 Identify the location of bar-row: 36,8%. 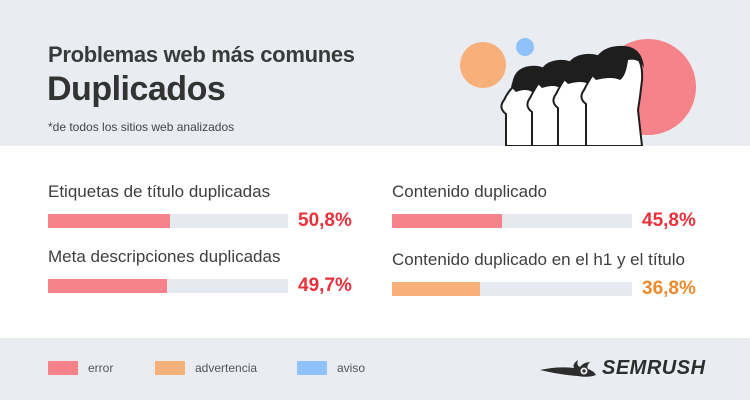
(544, 289).